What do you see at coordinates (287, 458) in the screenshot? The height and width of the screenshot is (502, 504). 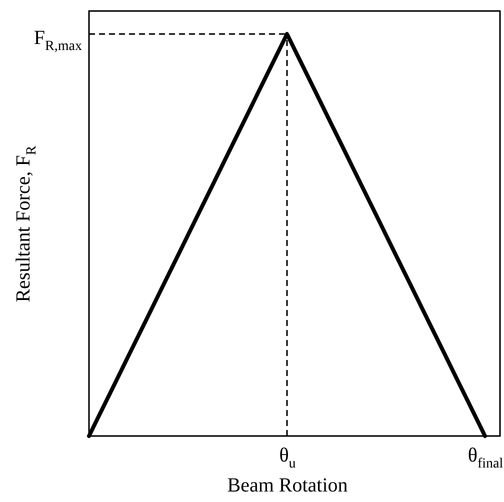 I see `x-tick-label: θ$_{u}$` at bounding box center [287, 458].